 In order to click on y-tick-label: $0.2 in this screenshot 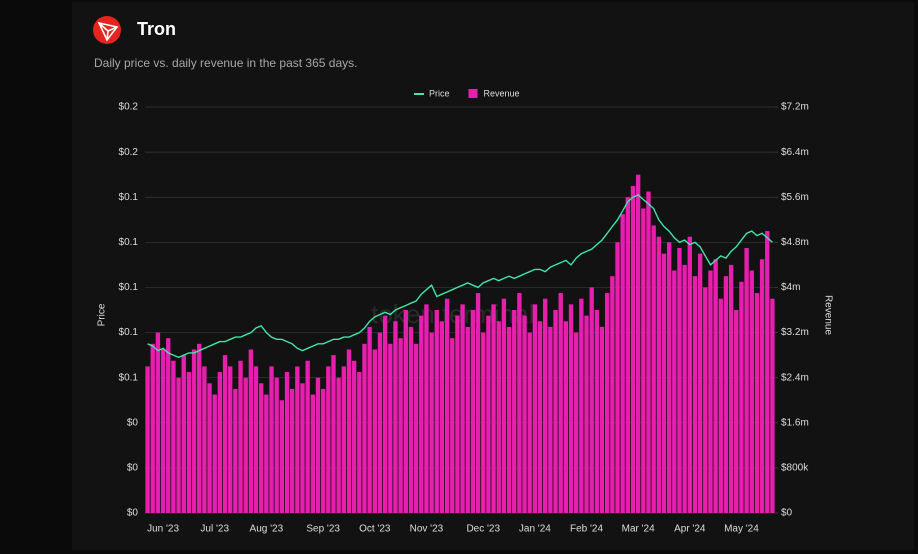, I will do `click(129, 152)`.